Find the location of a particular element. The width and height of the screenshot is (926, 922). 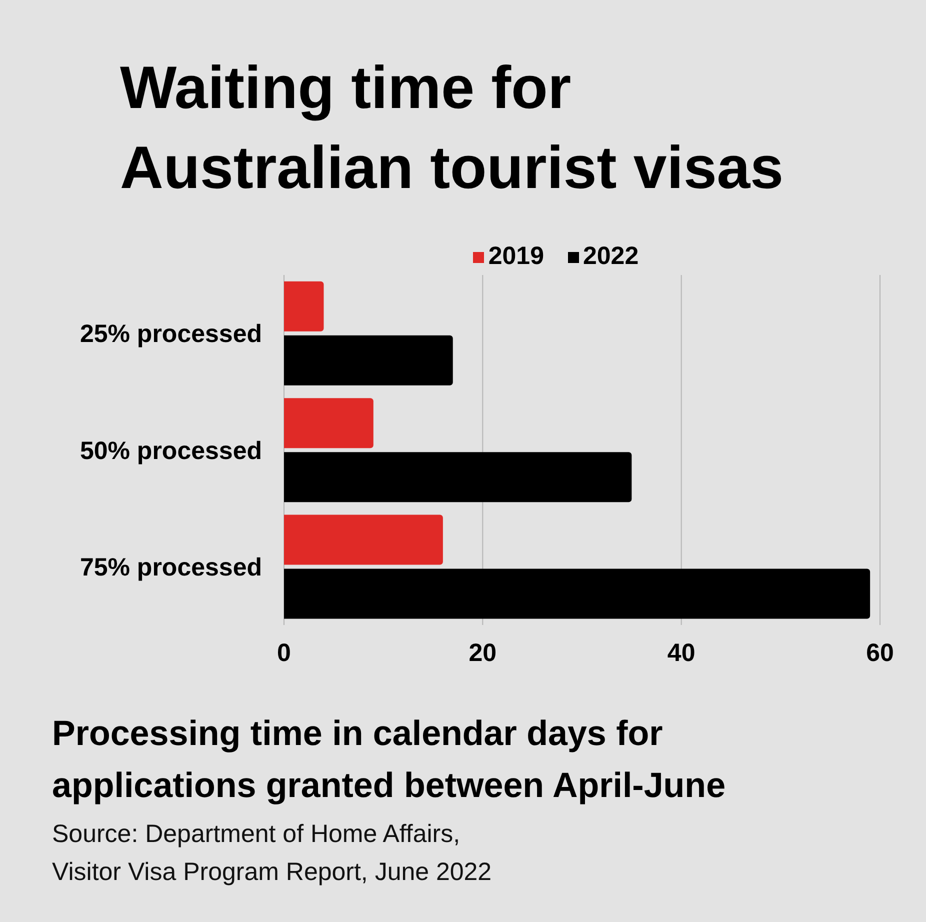

x-tick-label: 0 is located at coordinates (284, 652).